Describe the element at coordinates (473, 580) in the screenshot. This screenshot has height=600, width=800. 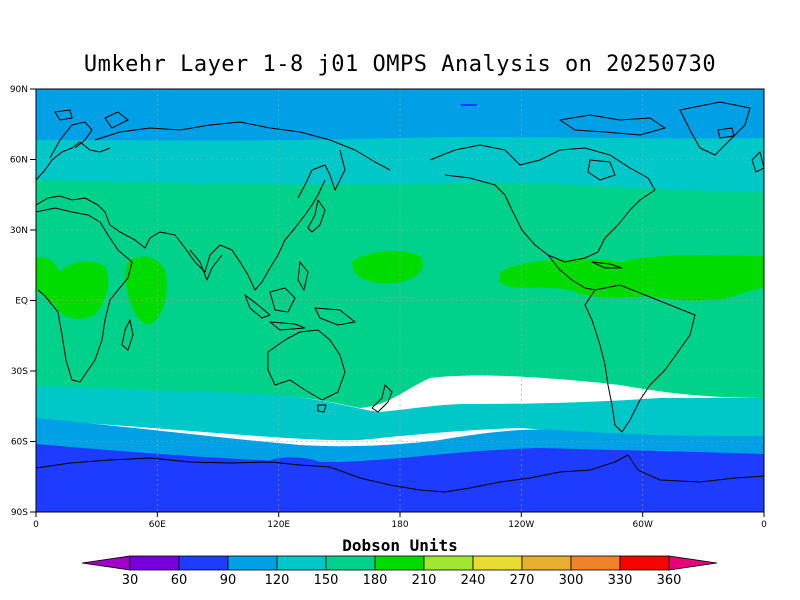
I see `colorbar-tick-label: 240` at that location.